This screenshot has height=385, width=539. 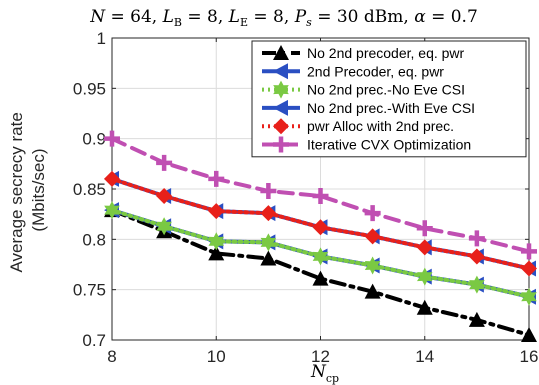 I want to click on y-tick-label: 0.8, so click(x=94, y=239).